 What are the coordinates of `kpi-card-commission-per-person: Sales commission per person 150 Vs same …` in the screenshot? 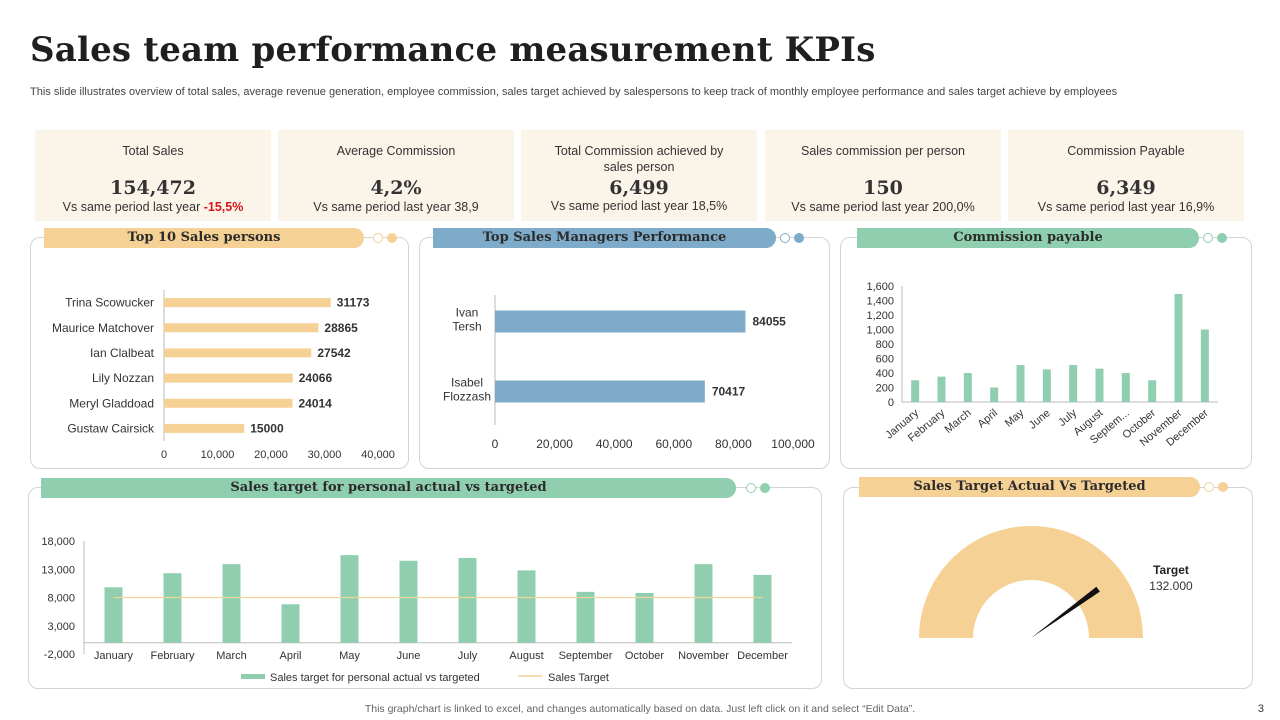 It's located at (883, 175).